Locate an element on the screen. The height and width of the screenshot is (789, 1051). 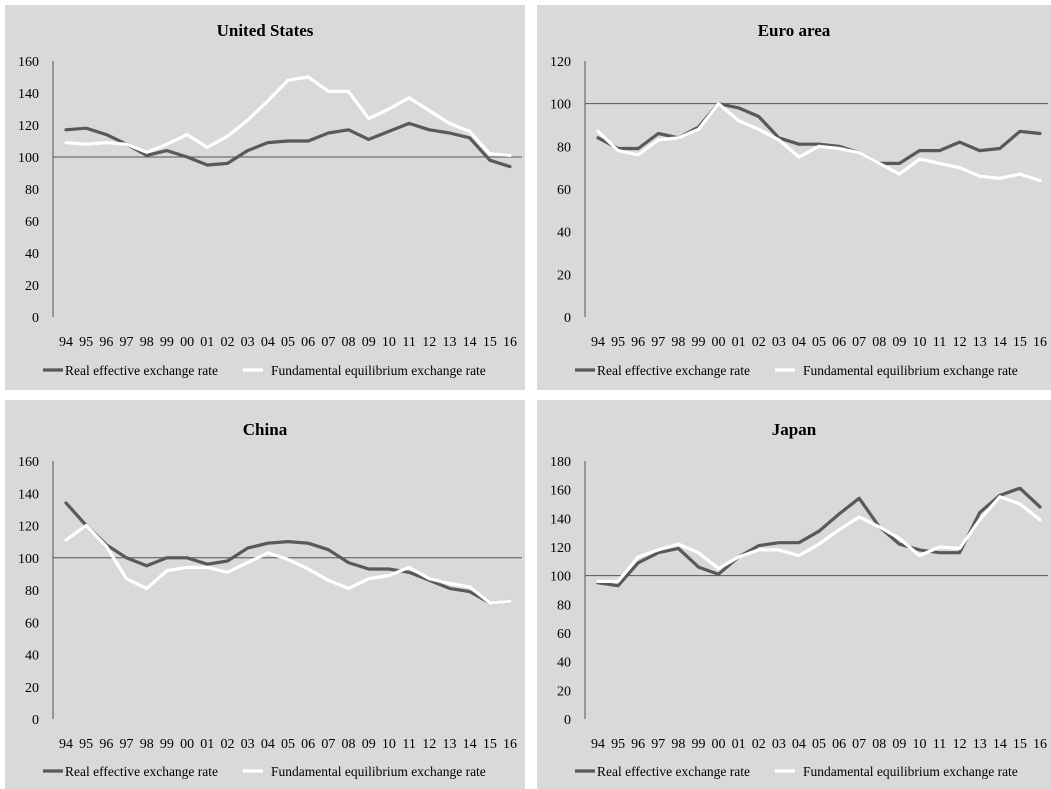
chart-title: Euro area is located at coordinates (794, 30).